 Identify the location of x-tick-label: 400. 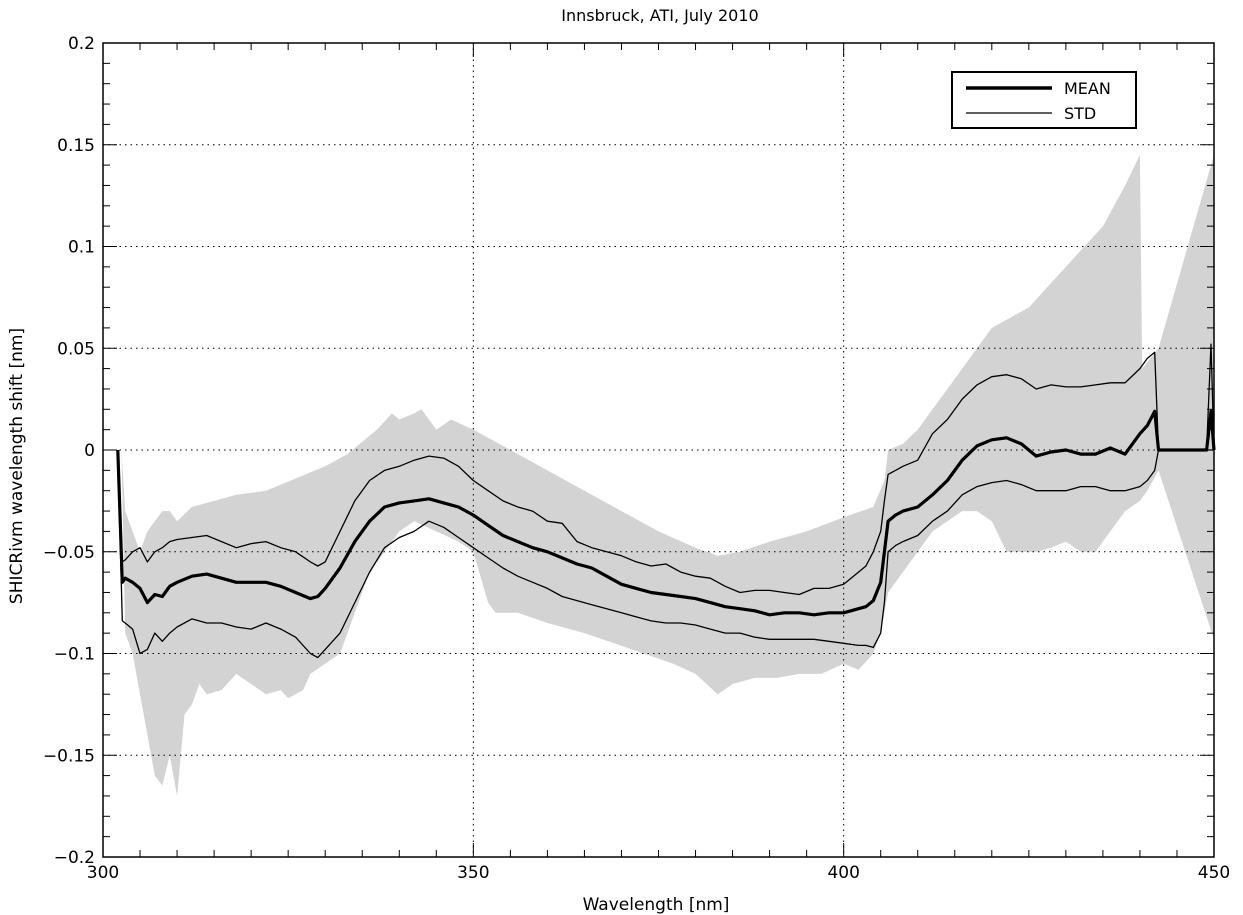
(843, 873).